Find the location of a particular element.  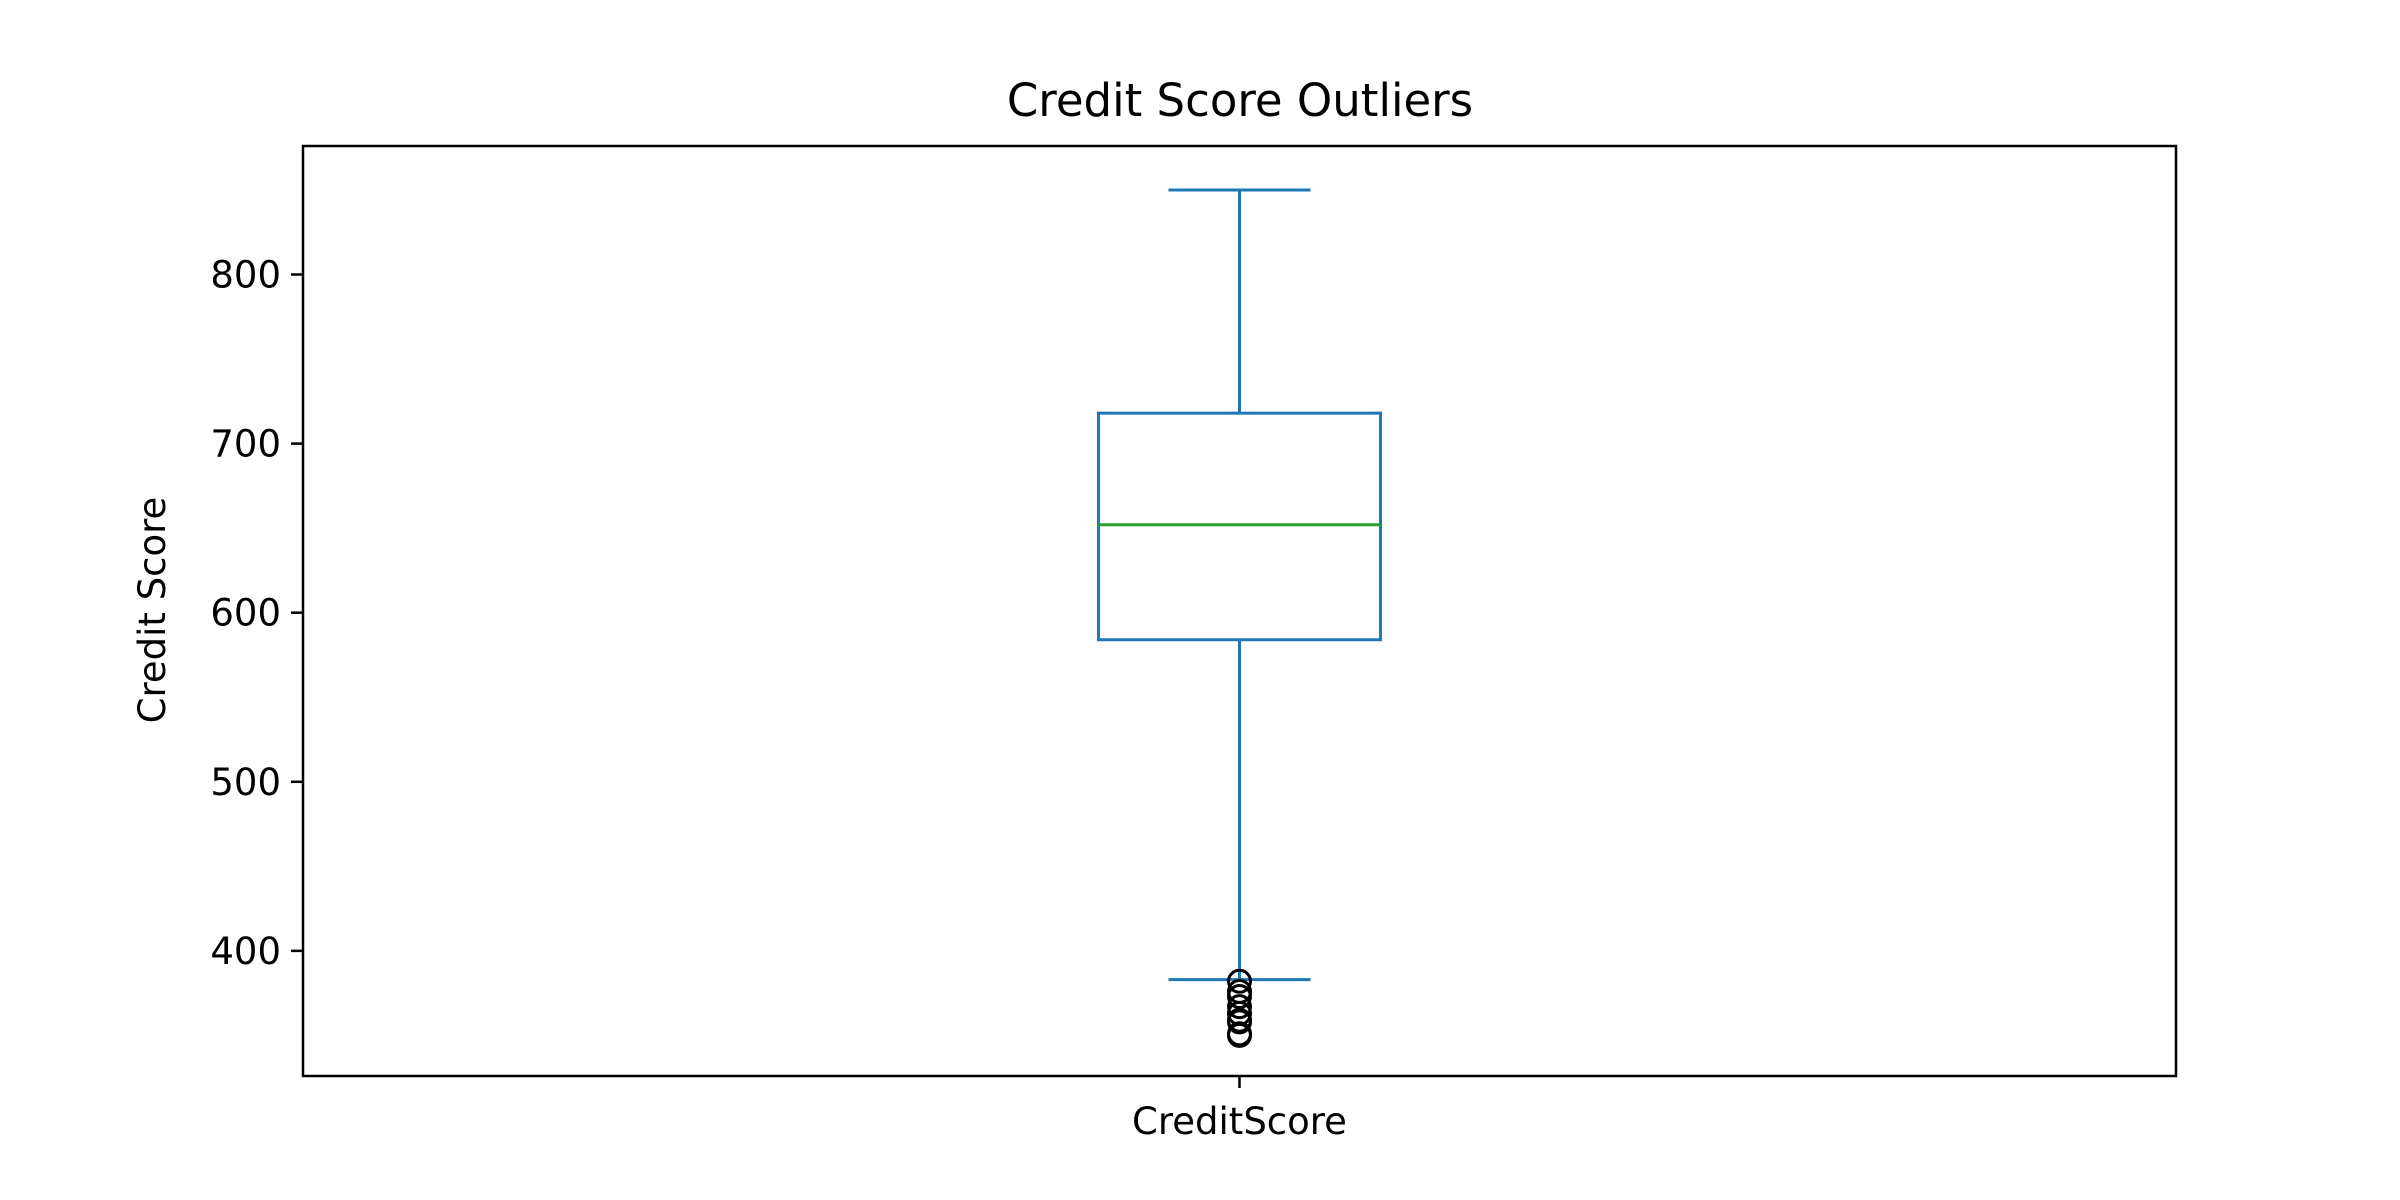

y-tick-label: 600 is located at coordinates (245, 613).